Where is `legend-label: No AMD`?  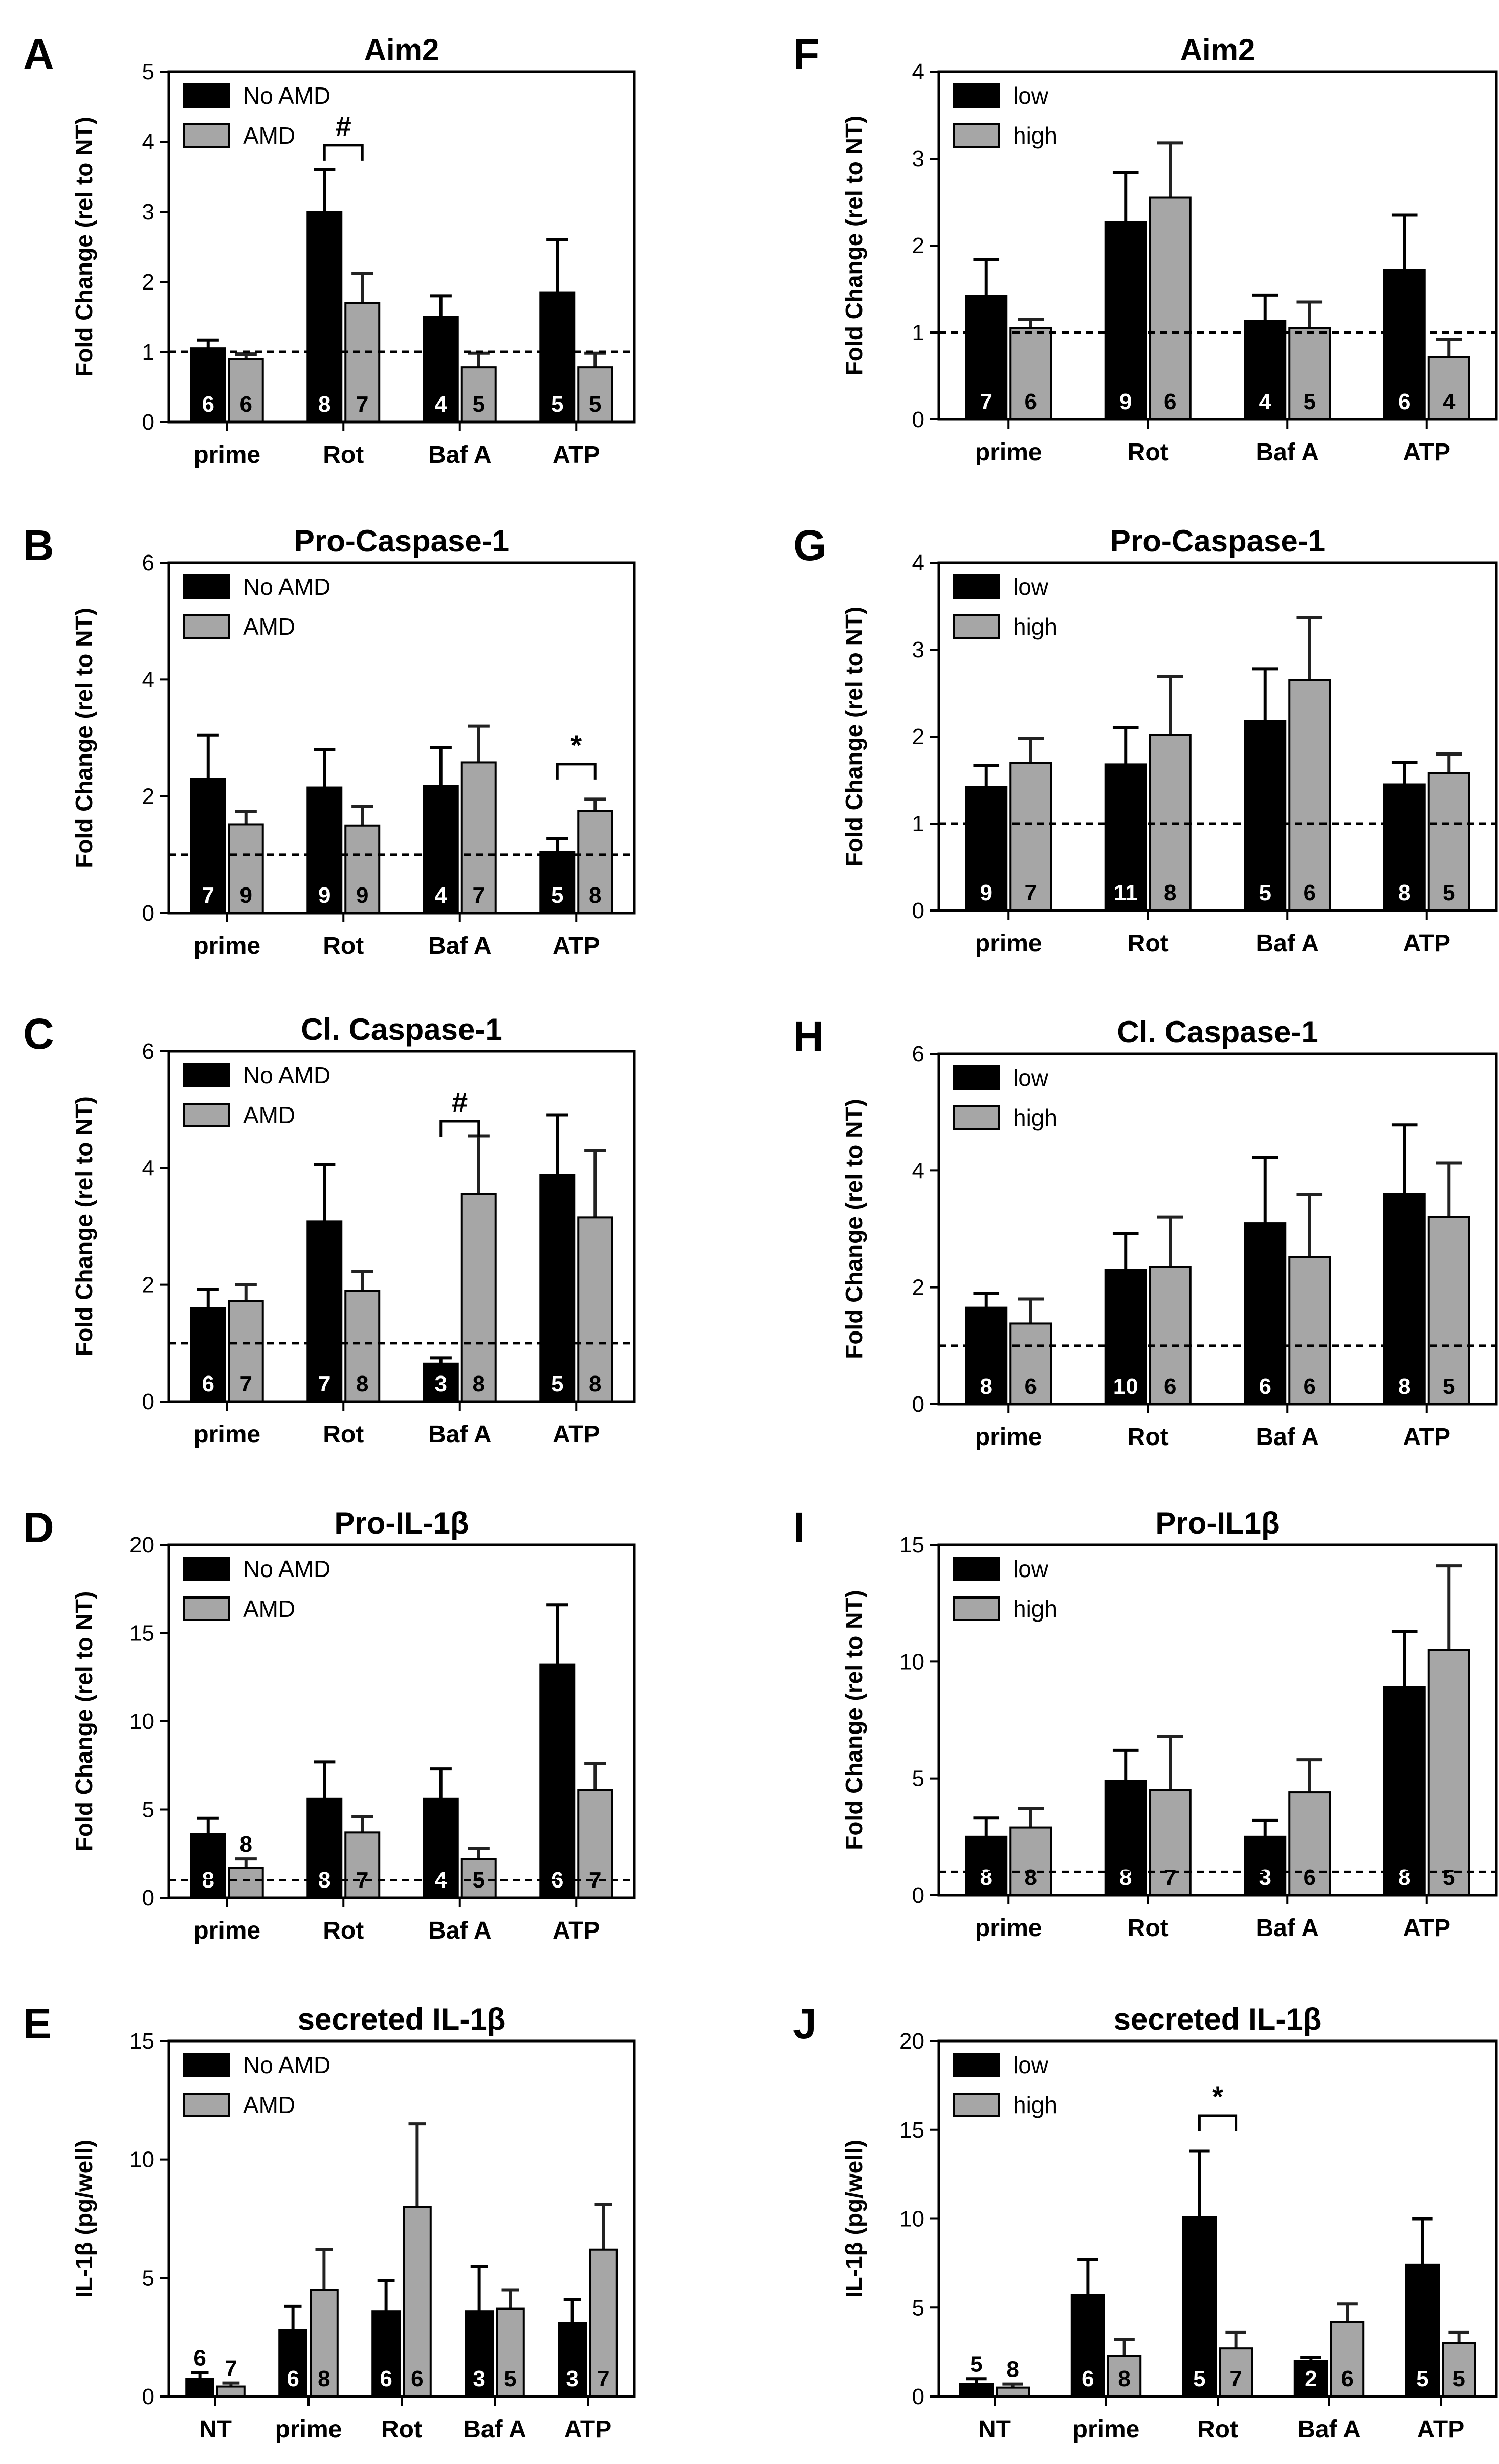
legend-label: No AMD is located at coordinates (286, 96).